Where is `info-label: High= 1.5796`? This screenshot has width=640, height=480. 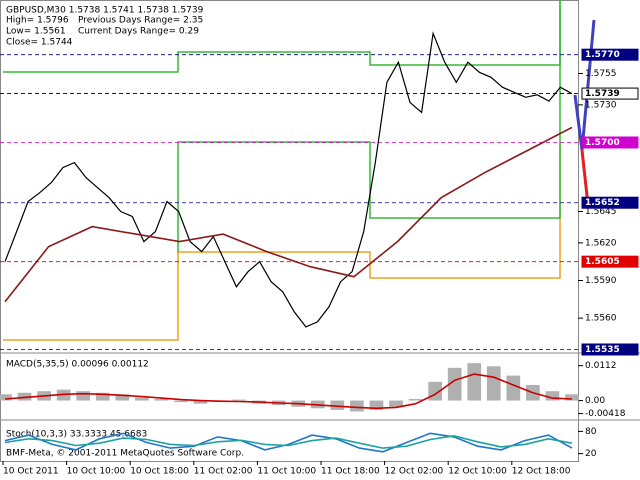
info-label: High= 1.5796 is located at coordinates (37, 21).